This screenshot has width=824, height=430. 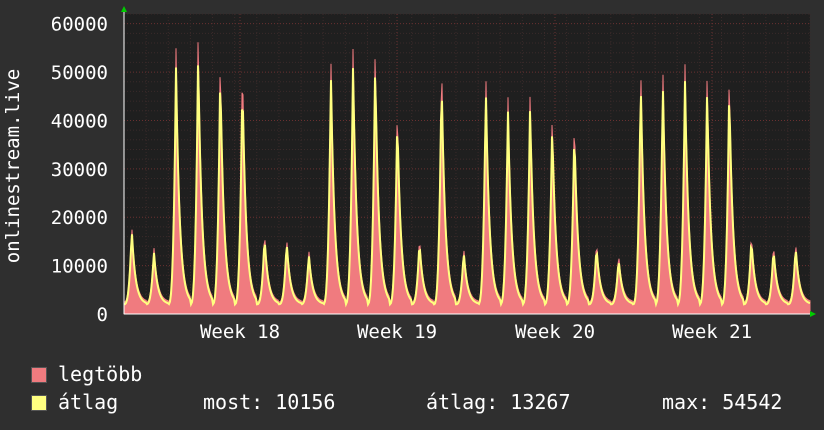 I want to click on y-tick-label: 30000, so click(x=79, y=170).